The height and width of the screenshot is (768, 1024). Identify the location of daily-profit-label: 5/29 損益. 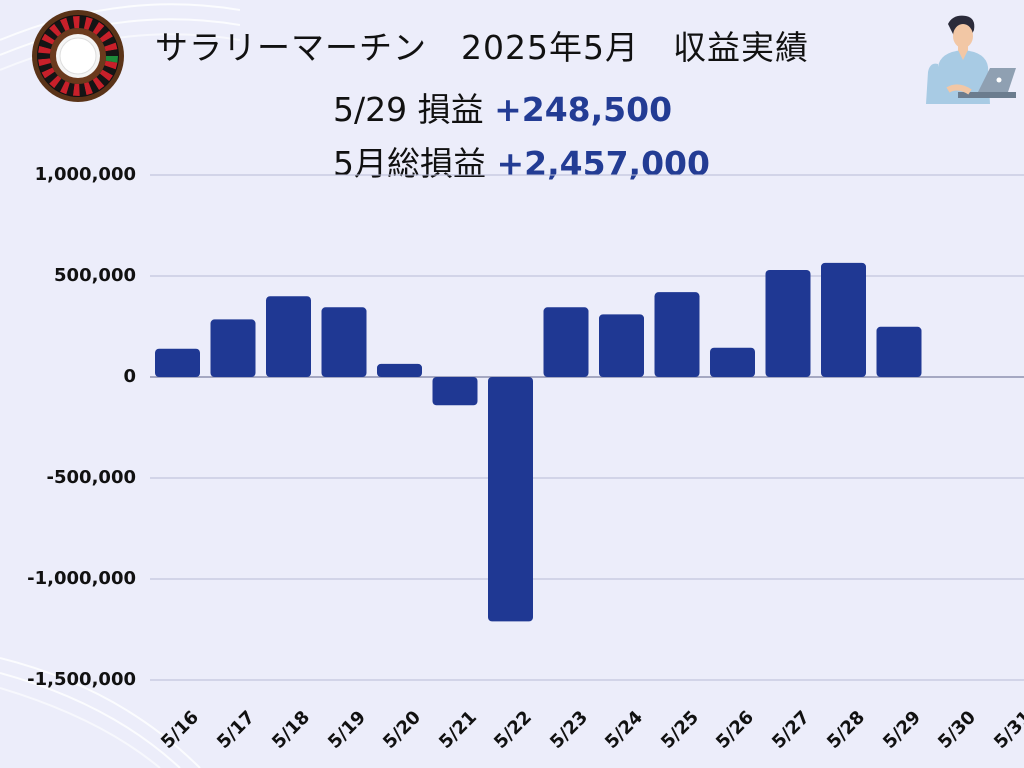
(408, 109).